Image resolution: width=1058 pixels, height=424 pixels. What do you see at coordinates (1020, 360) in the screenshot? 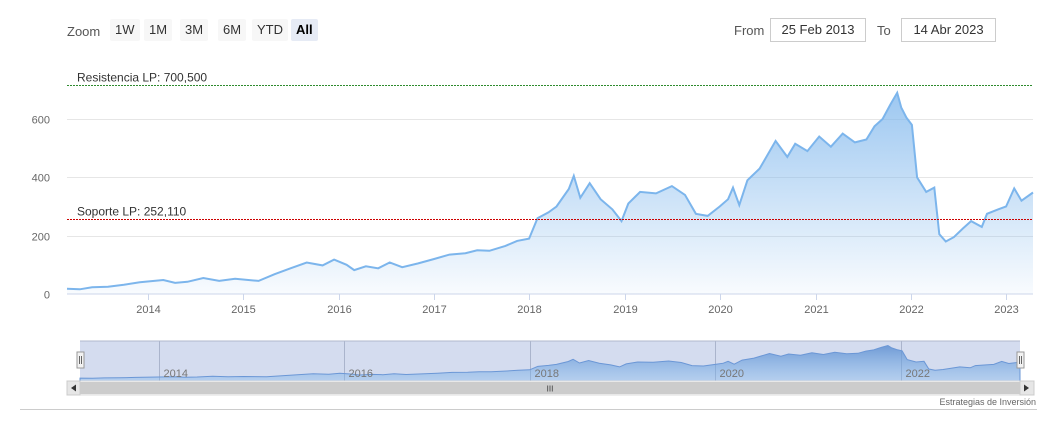
I see `navigator-handle-right` at bounding box center [1020, 360].